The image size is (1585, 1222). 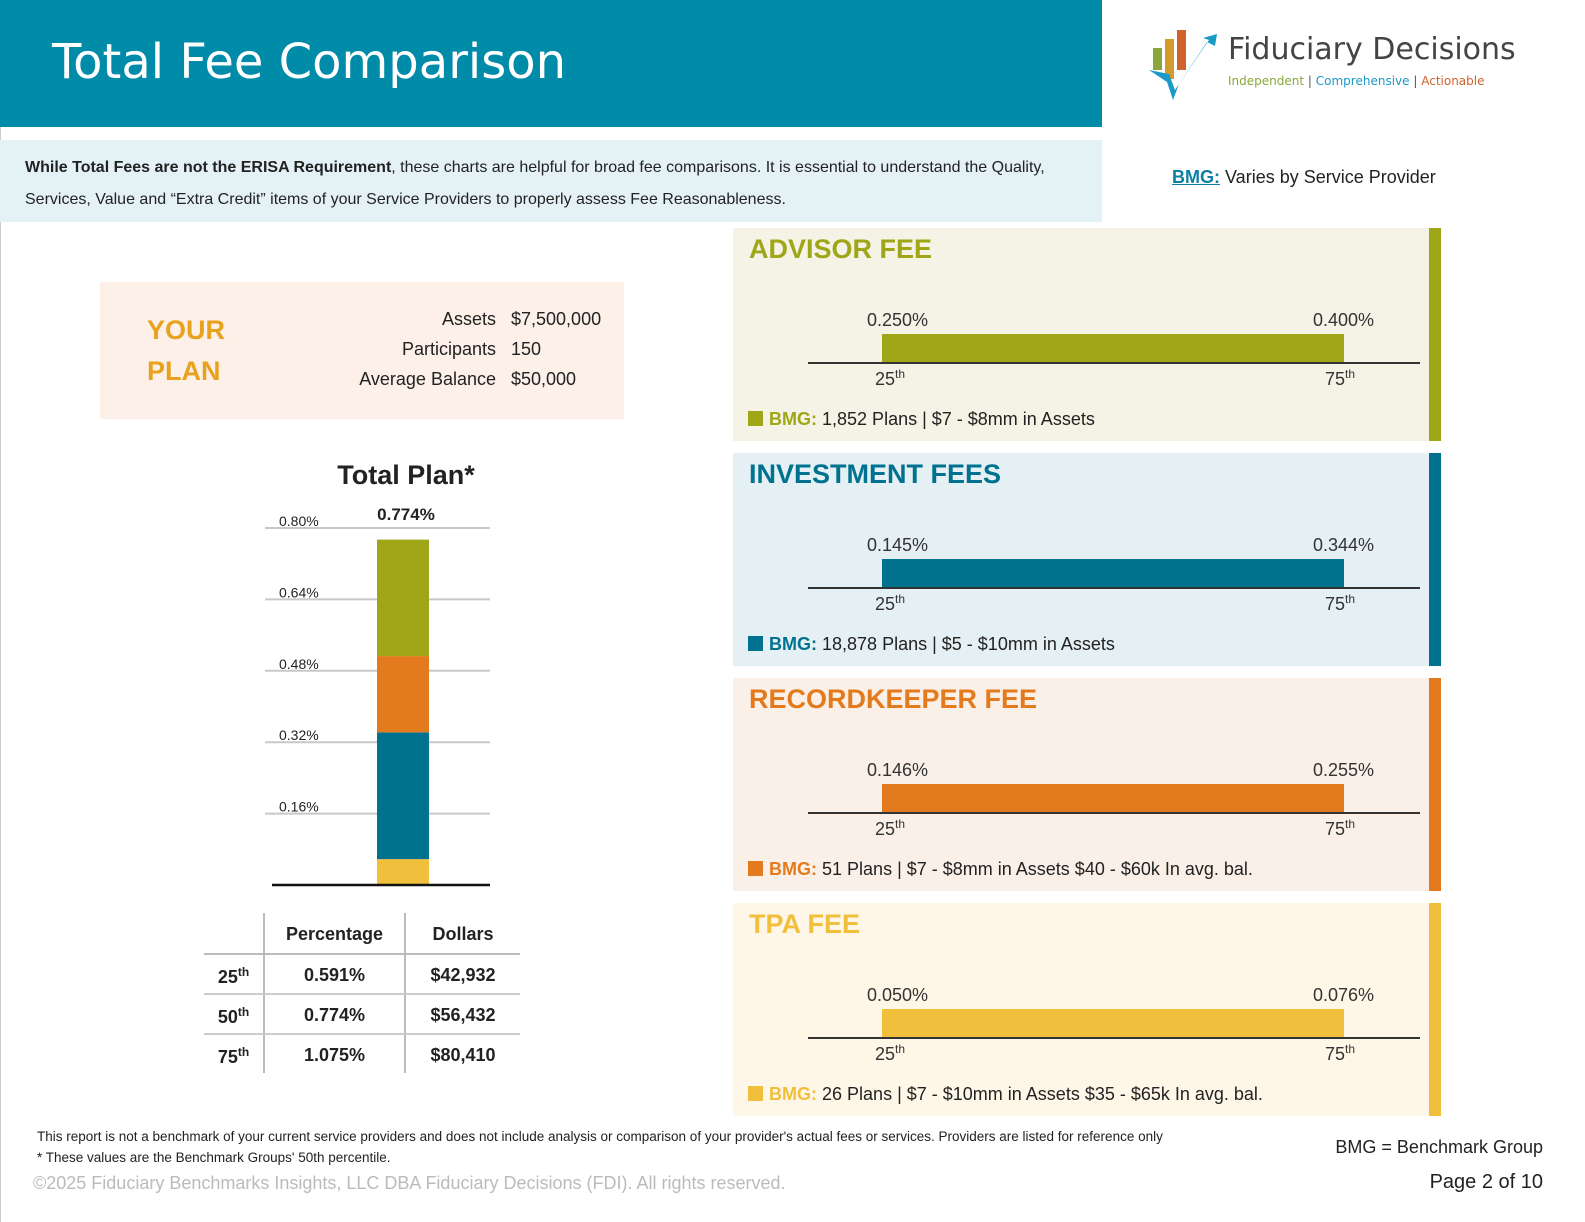 What do you see at coordinates (875, 474) in the screenshot?
I see `panel-title: INVESTMENT FEES` at bounding box center [875, 474].